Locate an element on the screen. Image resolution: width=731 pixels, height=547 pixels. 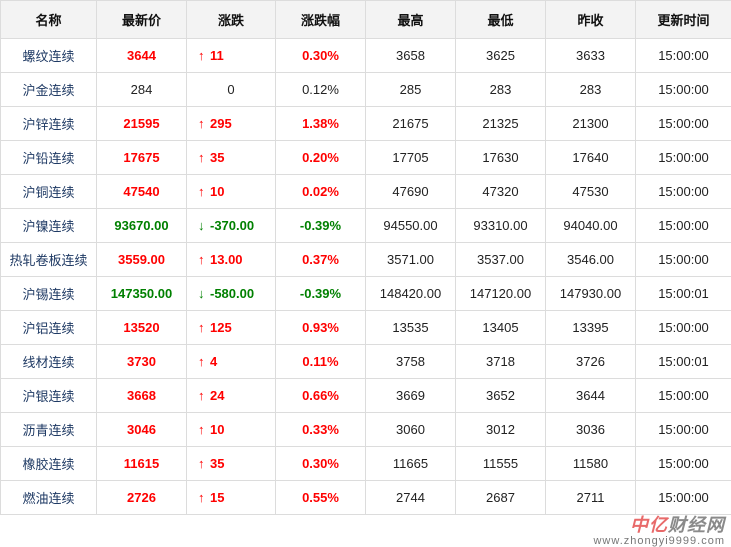
col-high-cell: 285 is located at coordinates (410, 89).